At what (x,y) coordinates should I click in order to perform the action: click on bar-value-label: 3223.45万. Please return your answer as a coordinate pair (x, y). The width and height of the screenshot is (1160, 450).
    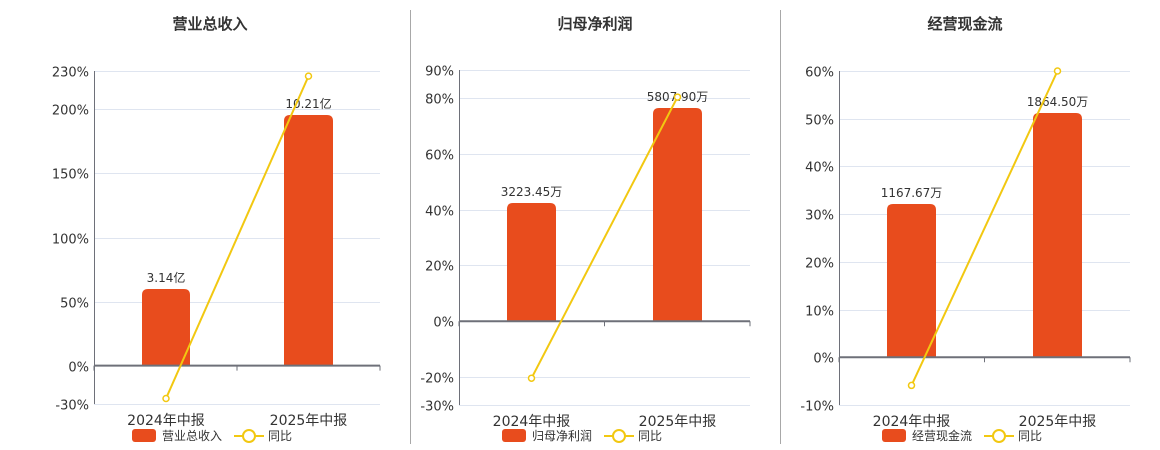
    Looking at the image, I should click on (532, 192).